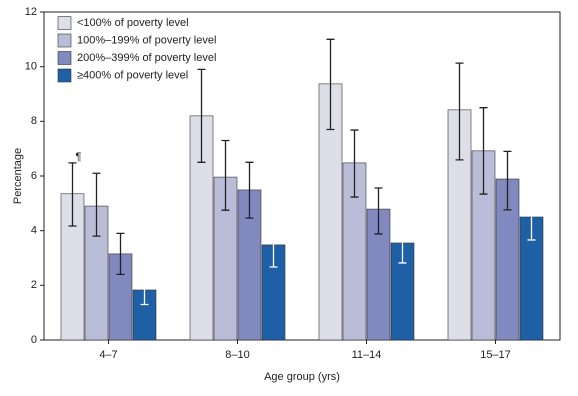 This screenshot has width=578, height=396. What do you see at coordinates (108, 355) in the screenshot?
I see `x-tick-label: 4–7` at bounding box center [108, 355].